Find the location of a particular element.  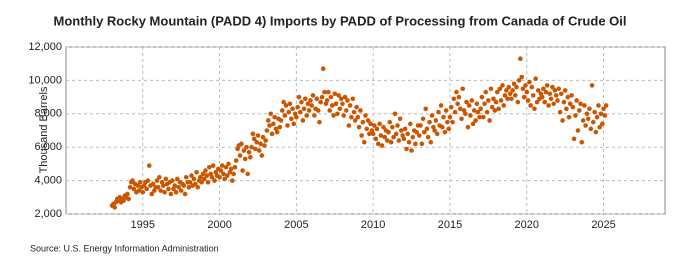

x-tick-label: 2000 is located at coordinates (219, 225).